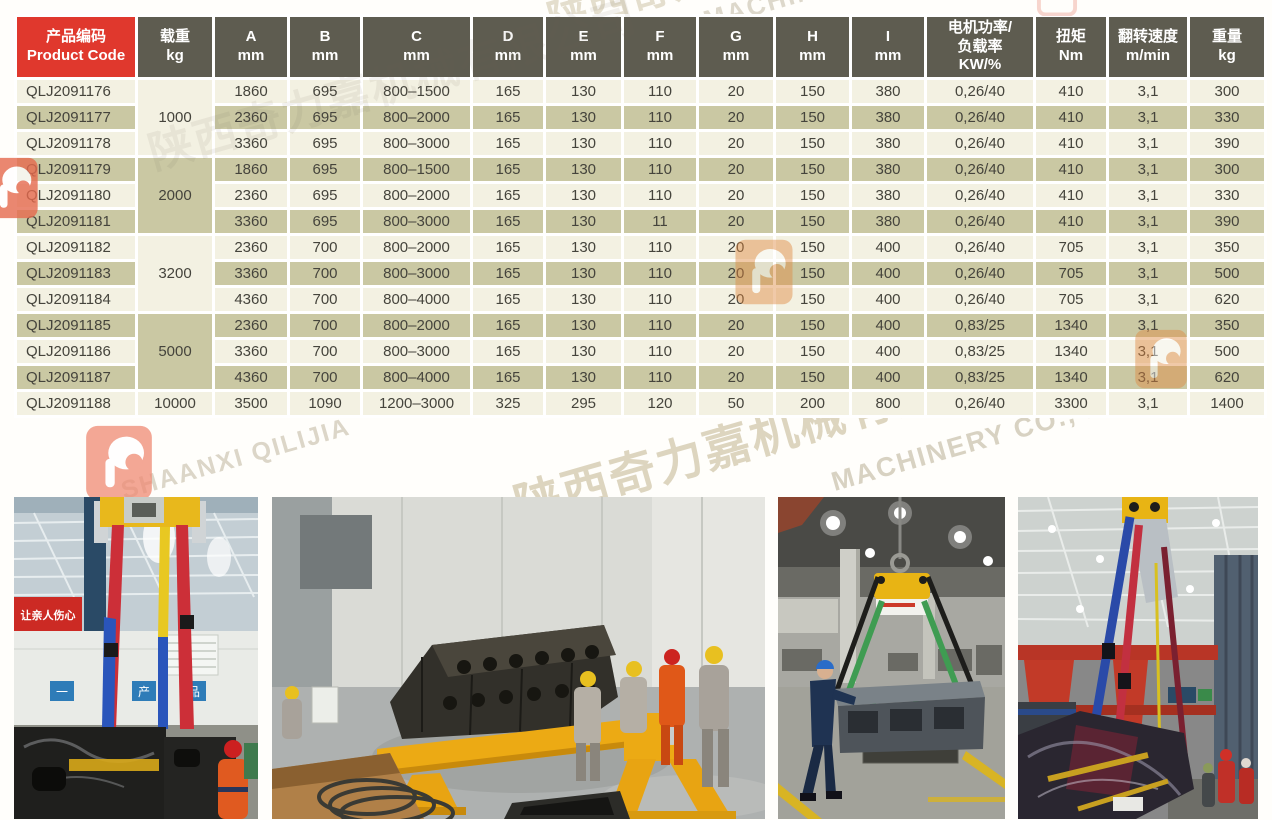 This screenshot has width=1272, height=820. I want to click on product-code-cell: QLJ2091185, so click(76, 325).